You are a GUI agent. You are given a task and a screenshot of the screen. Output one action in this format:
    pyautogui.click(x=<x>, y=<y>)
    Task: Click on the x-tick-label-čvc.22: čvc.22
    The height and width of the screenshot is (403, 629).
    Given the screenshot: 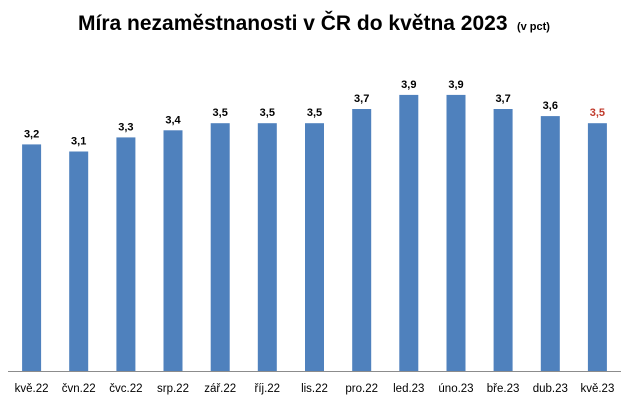 What is the action you would take?
    pyautogui.click(x=125, y=389)
    